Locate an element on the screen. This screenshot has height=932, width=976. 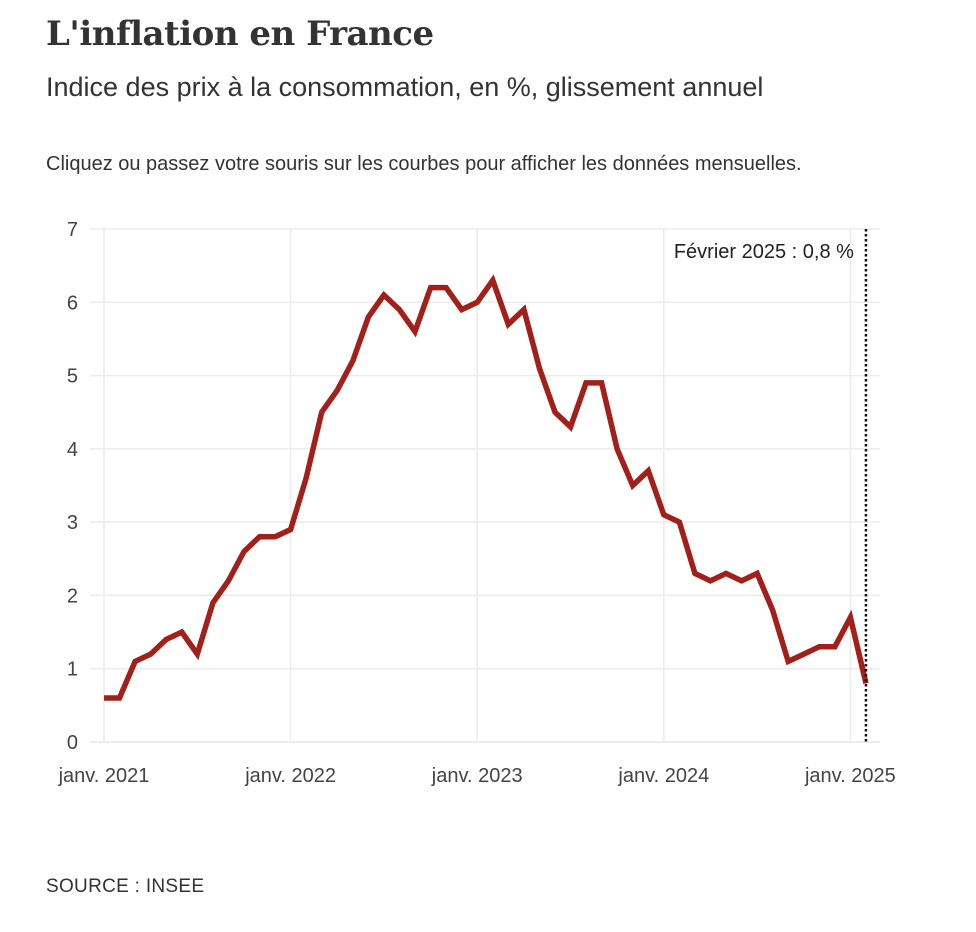
y-tick-label: 1 is located at coordinates (72, 670).